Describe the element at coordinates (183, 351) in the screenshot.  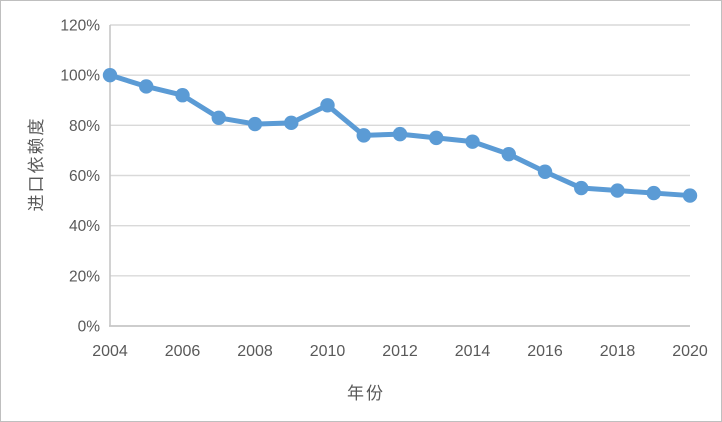
I see `x-tick-label: 2006` at that location.